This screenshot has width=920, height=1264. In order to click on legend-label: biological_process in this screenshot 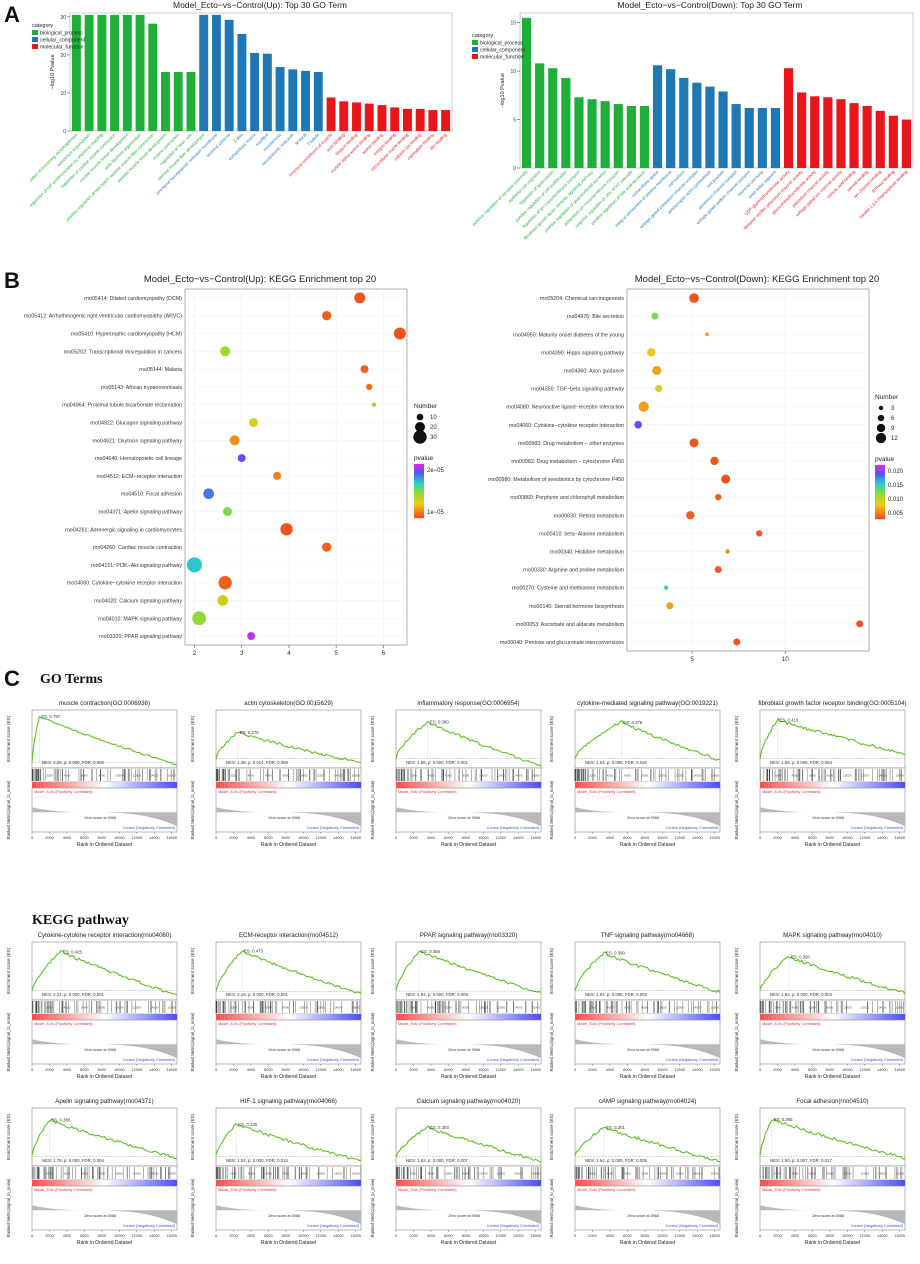, I will do `click(501, 44)`.